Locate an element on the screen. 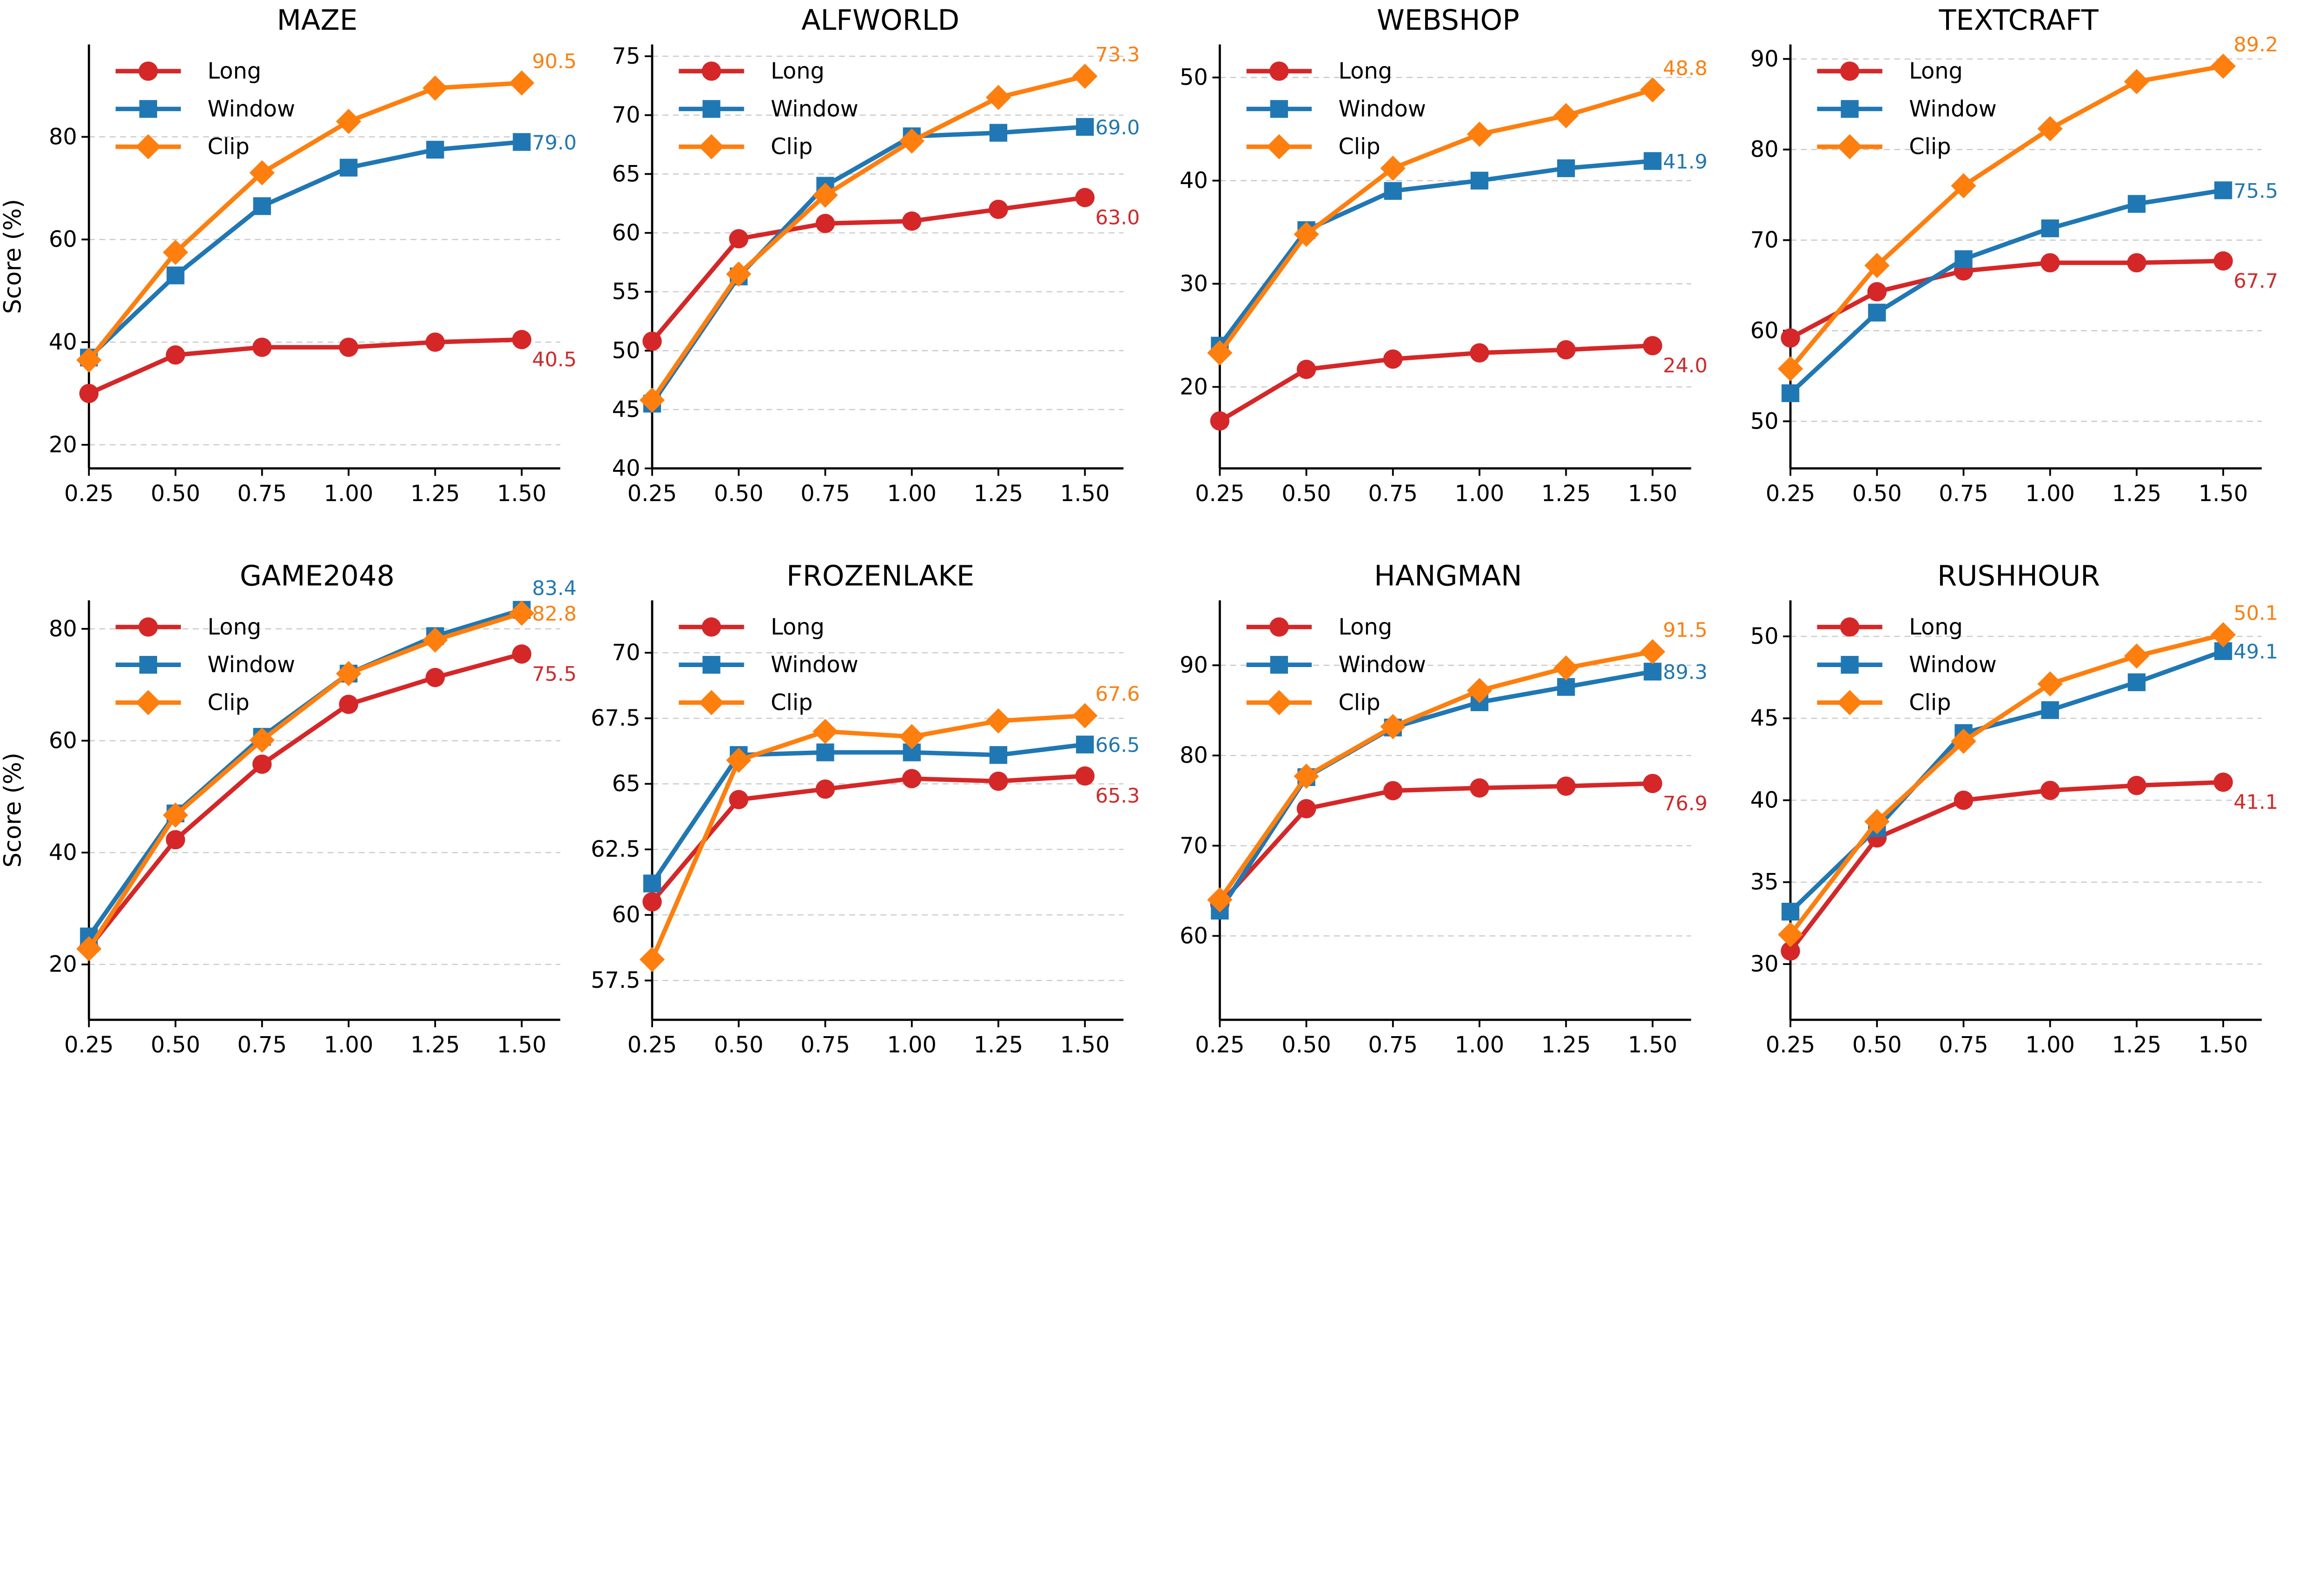 The width and height of the screenshot is (2324, 1580). end-value-label: 63.0 is located at coordinates (1118, 217).